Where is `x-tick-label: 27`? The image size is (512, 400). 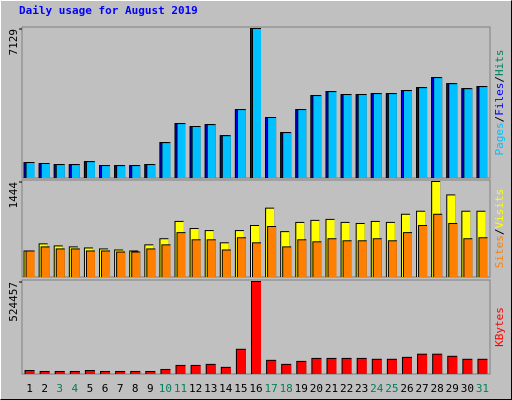 x-tick-label: 27 is located at coordinates (421, 388).